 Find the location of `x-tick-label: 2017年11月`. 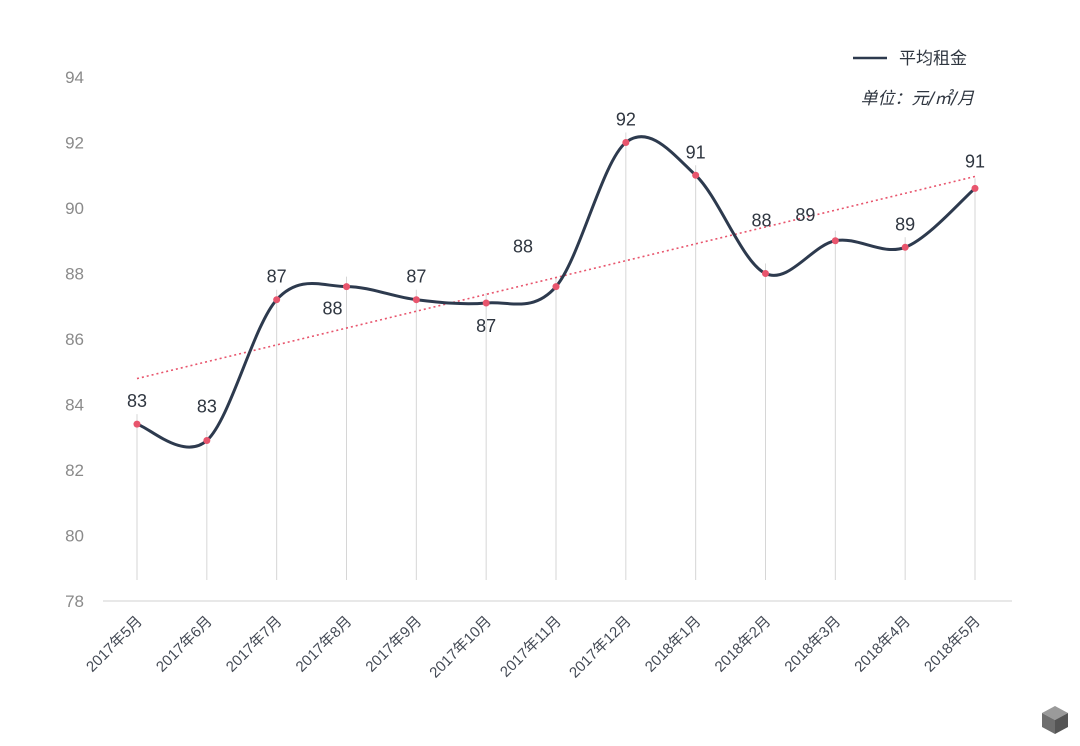

x-tick-label: 2017年11月 is located at coordinates (531, 647).